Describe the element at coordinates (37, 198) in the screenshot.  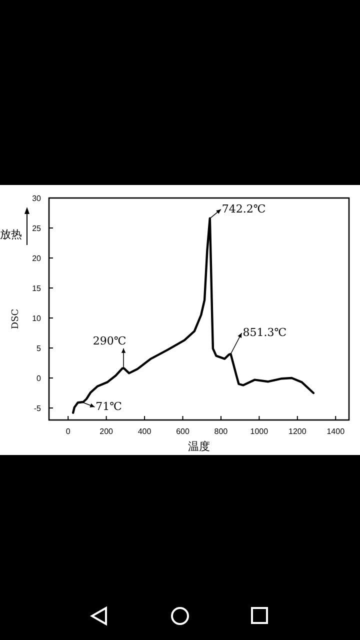
I see `y-tick-label: 30` at that location.